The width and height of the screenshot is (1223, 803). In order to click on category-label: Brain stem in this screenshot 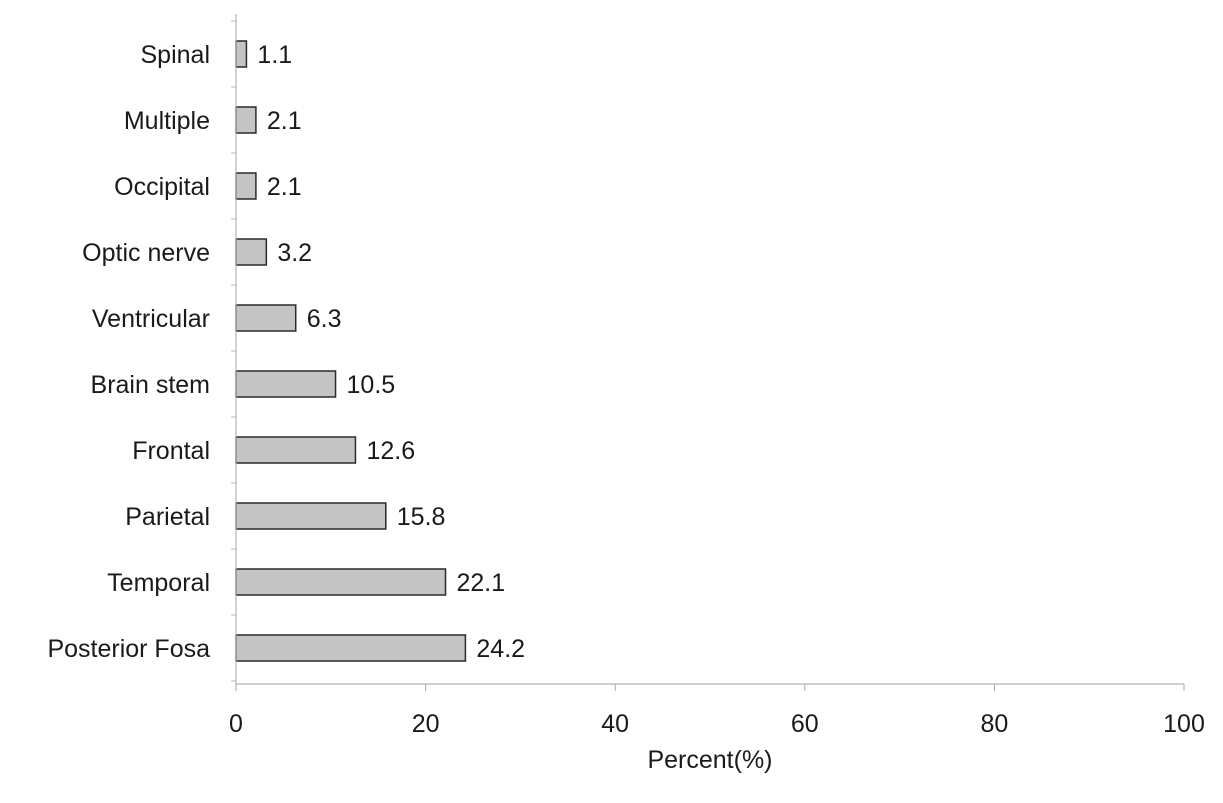, I will do `click(150, 385)`.